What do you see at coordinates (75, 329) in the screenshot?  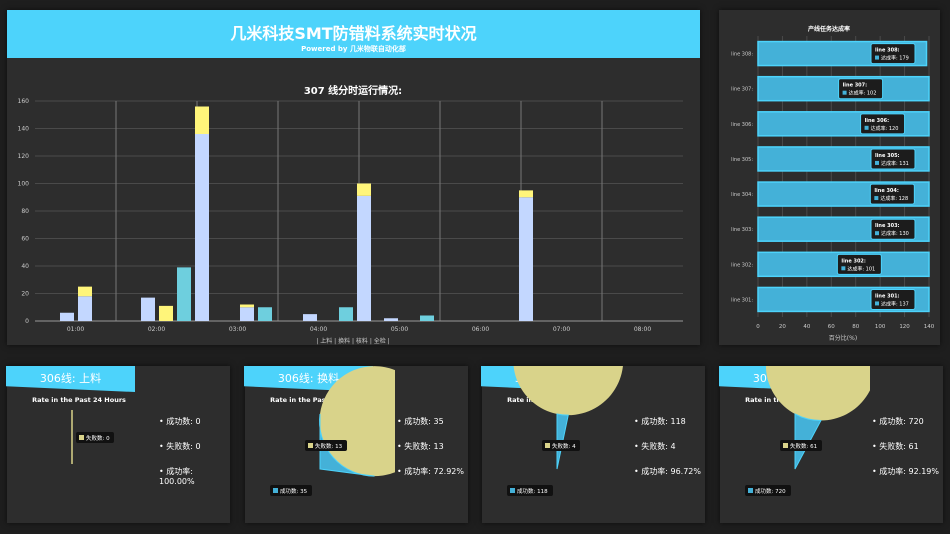 I see `x-tick-label: 01:00` at bounding box center [75, 329].